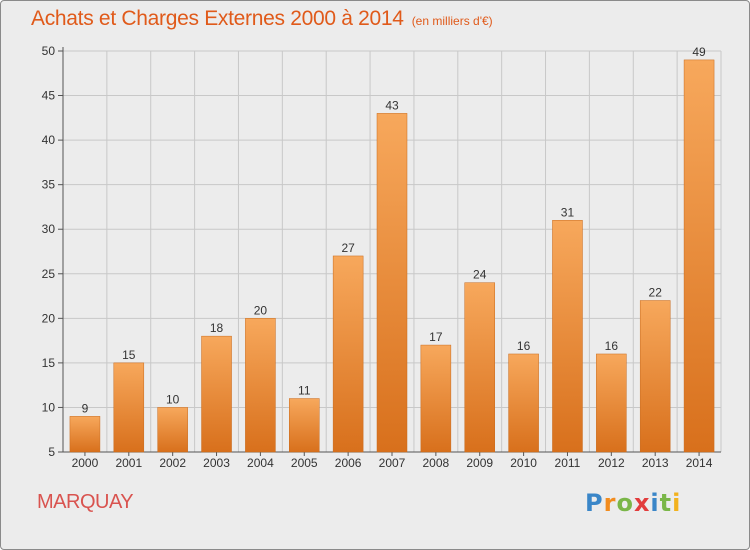  I want to click on x-tick-label: 2010, so click(523, 463).